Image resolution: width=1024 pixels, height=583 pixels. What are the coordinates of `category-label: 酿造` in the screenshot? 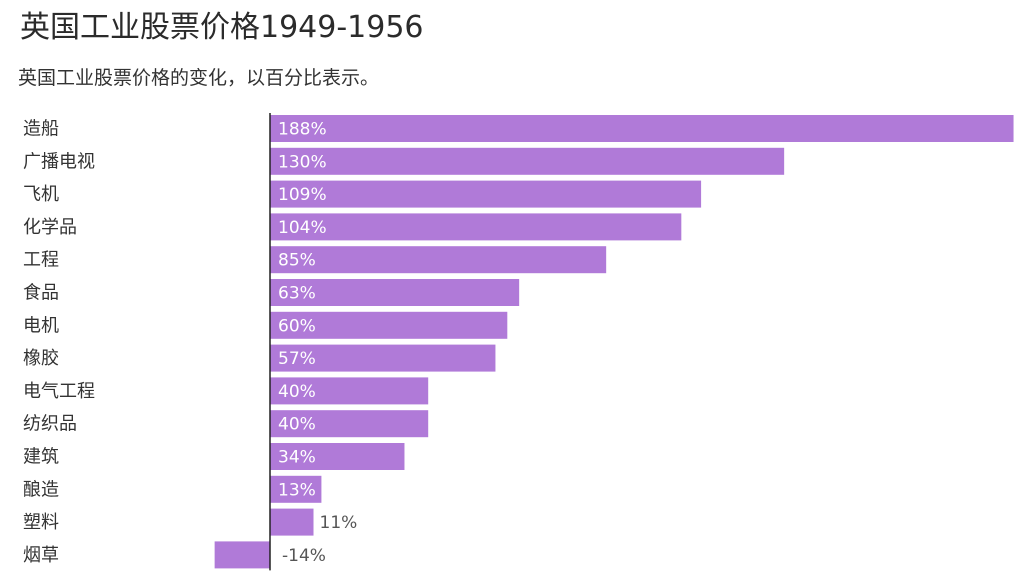 It's located at (41, 489).